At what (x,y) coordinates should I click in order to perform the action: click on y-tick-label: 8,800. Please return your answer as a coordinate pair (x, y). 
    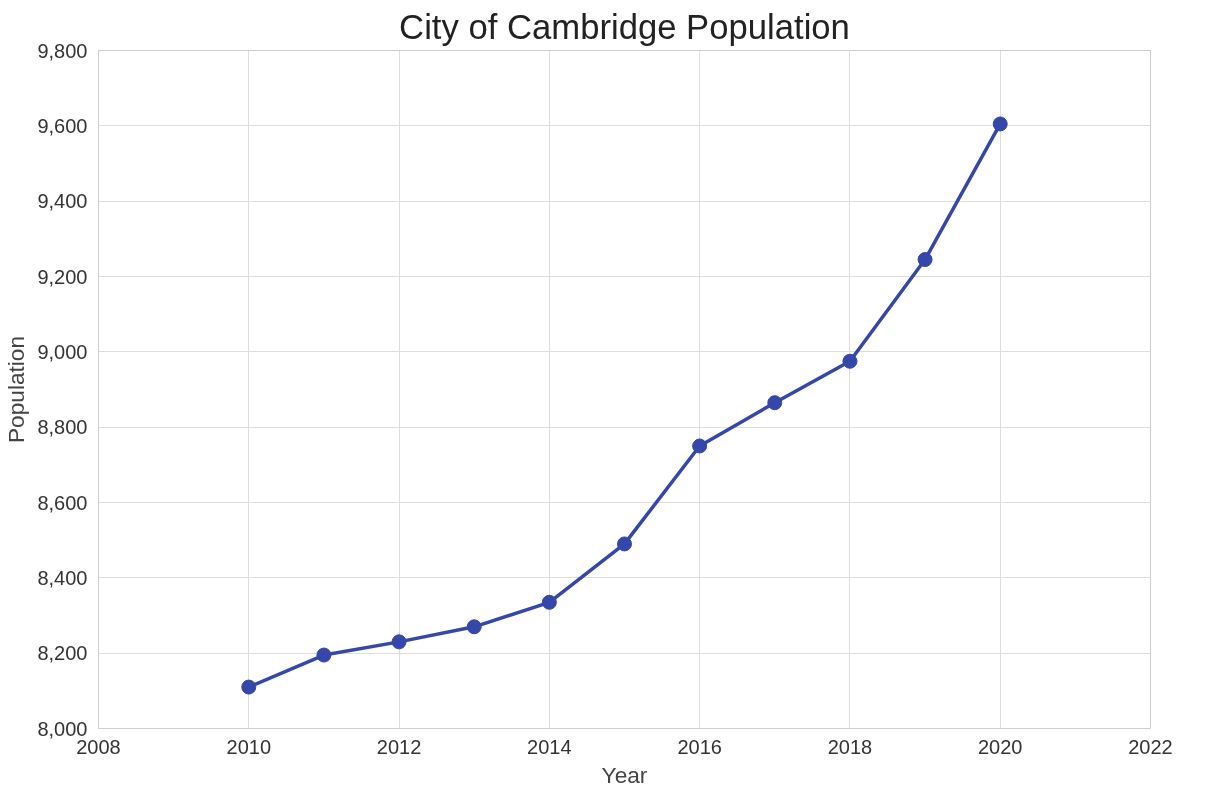
    Looking at the image, I should click on (62, 427).